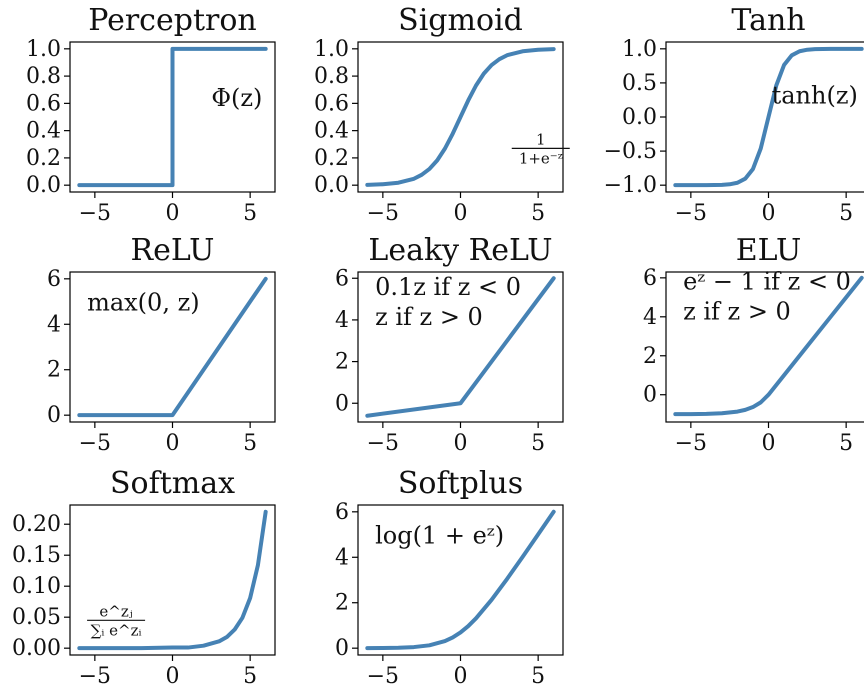 The image size is (864, 690). I want to click on softplus-panel: Softplus −5 0 5 0 2 4 6 log(1 + eᶻ), so click(449, 577).